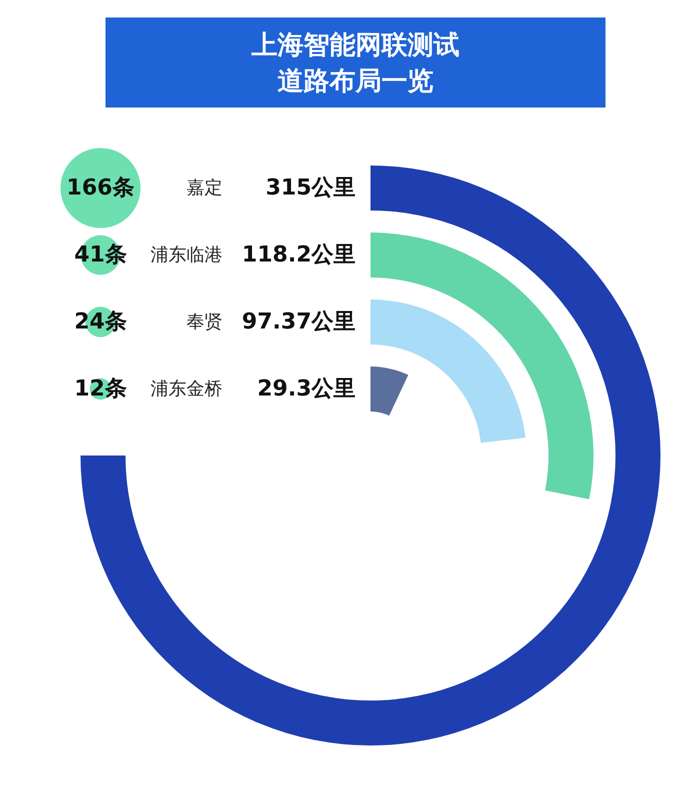 The height and width of the screenshot is (788, 699). Describe the element at coordinates (299, 255) in the screenshot. I see `data-label: 118.2公里` at that location.